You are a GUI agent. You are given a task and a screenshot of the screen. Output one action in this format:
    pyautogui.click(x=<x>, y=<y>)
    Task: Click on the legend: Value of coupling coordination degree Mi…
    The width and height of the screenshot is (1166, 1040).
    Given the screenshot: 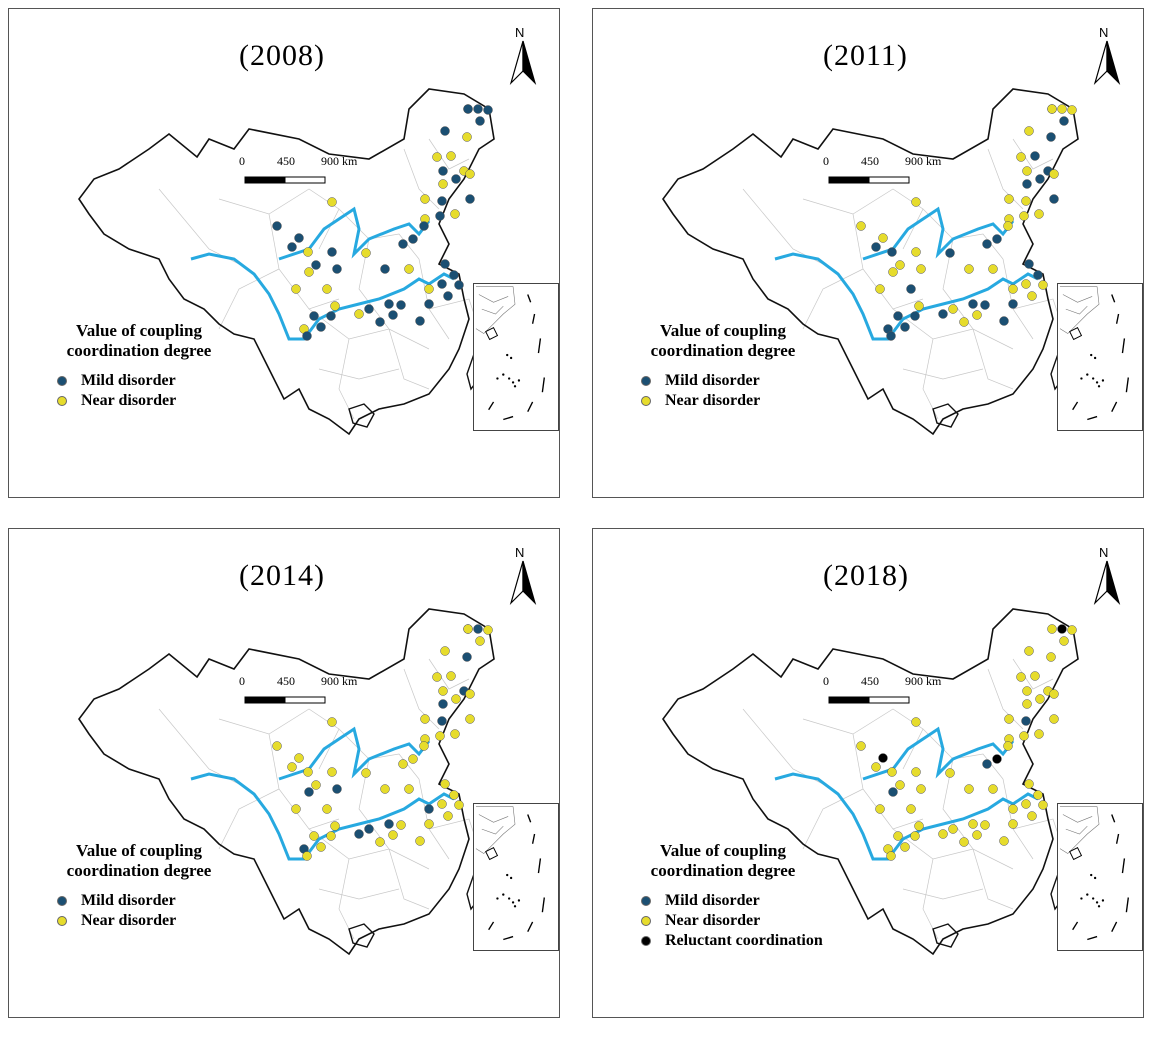 What is the action you would take?
    pyautogui.click(x=154, y=886)
    